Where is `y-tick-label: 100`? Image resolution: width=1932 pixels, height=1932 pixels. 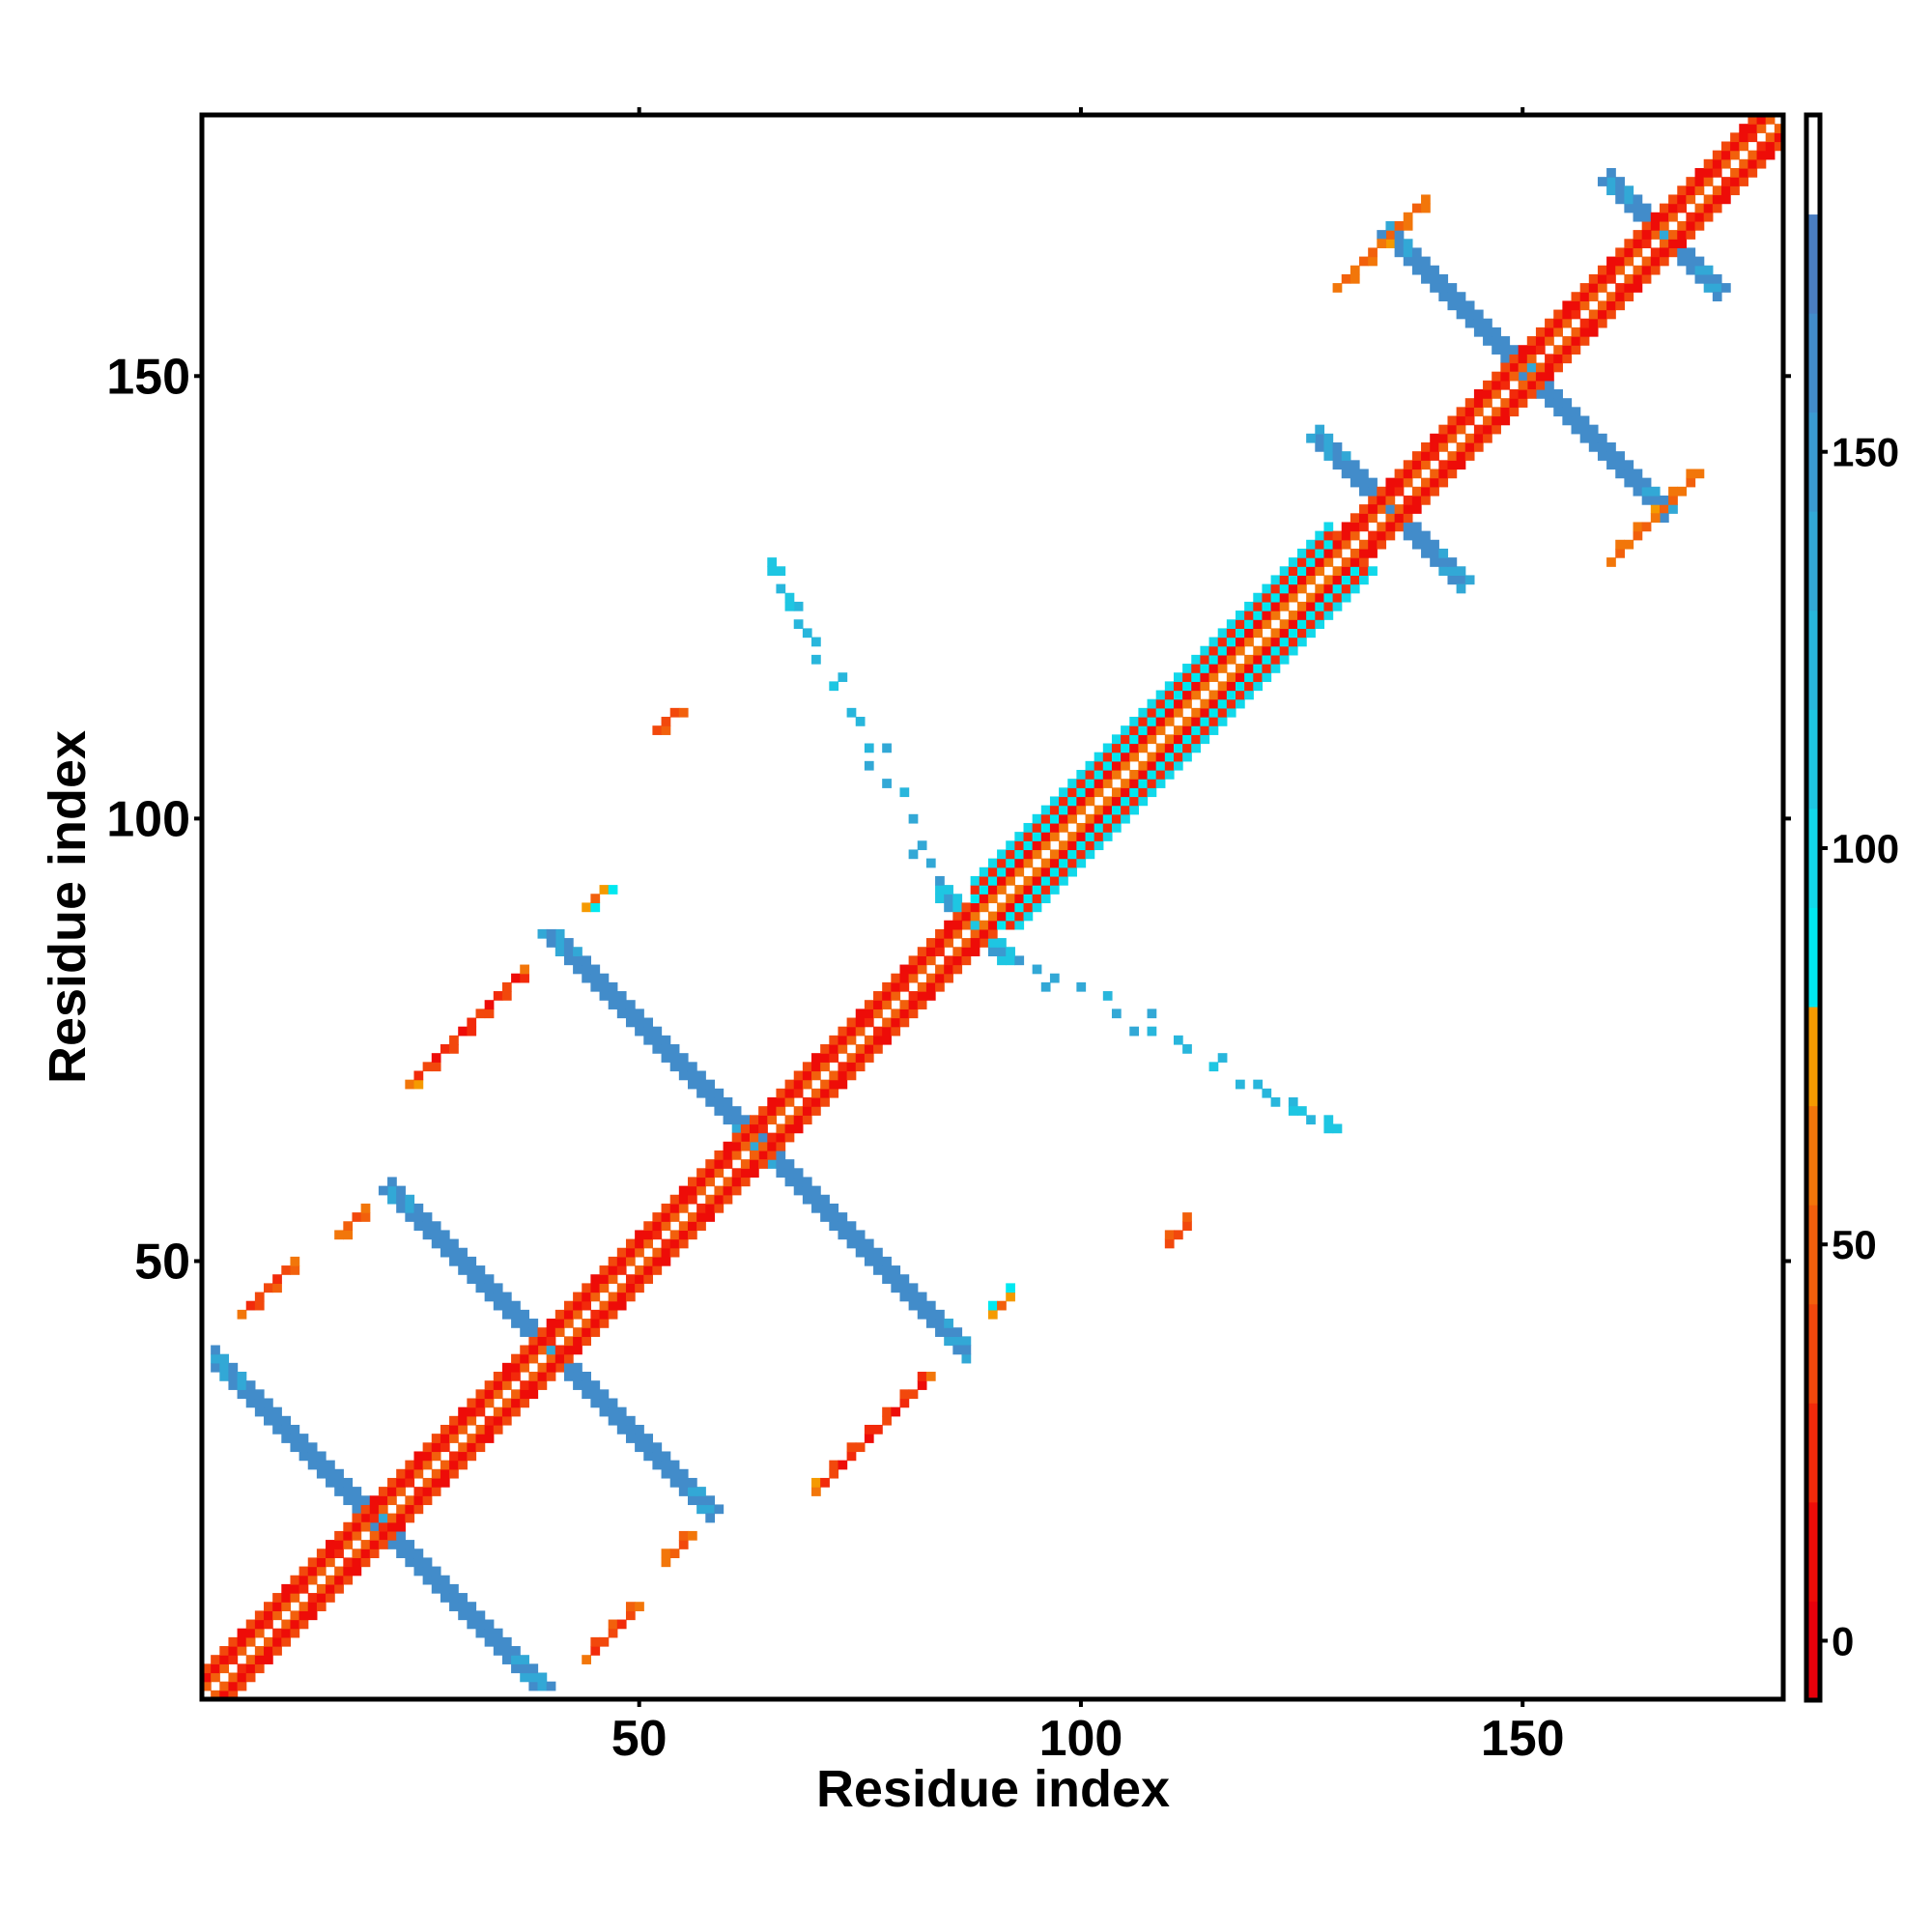 y-tick-label: 100 is located at coordinates (148, 819).